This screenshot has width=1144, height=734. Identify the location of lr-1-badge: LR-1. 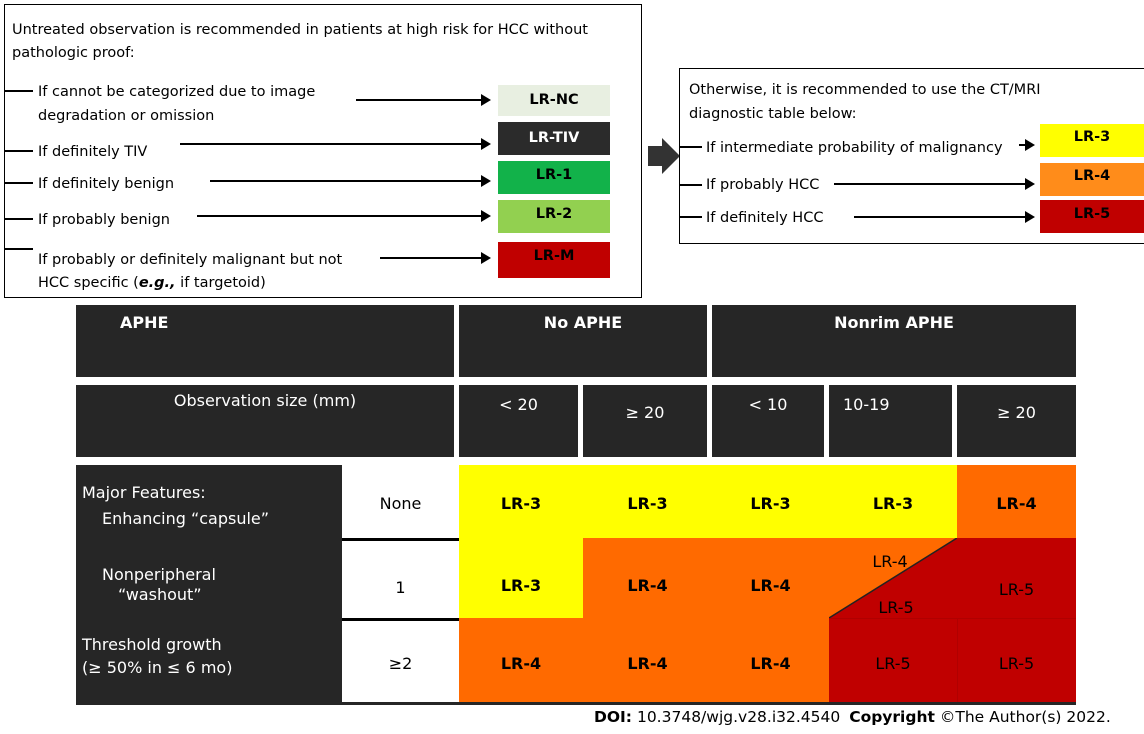
(554, 177).